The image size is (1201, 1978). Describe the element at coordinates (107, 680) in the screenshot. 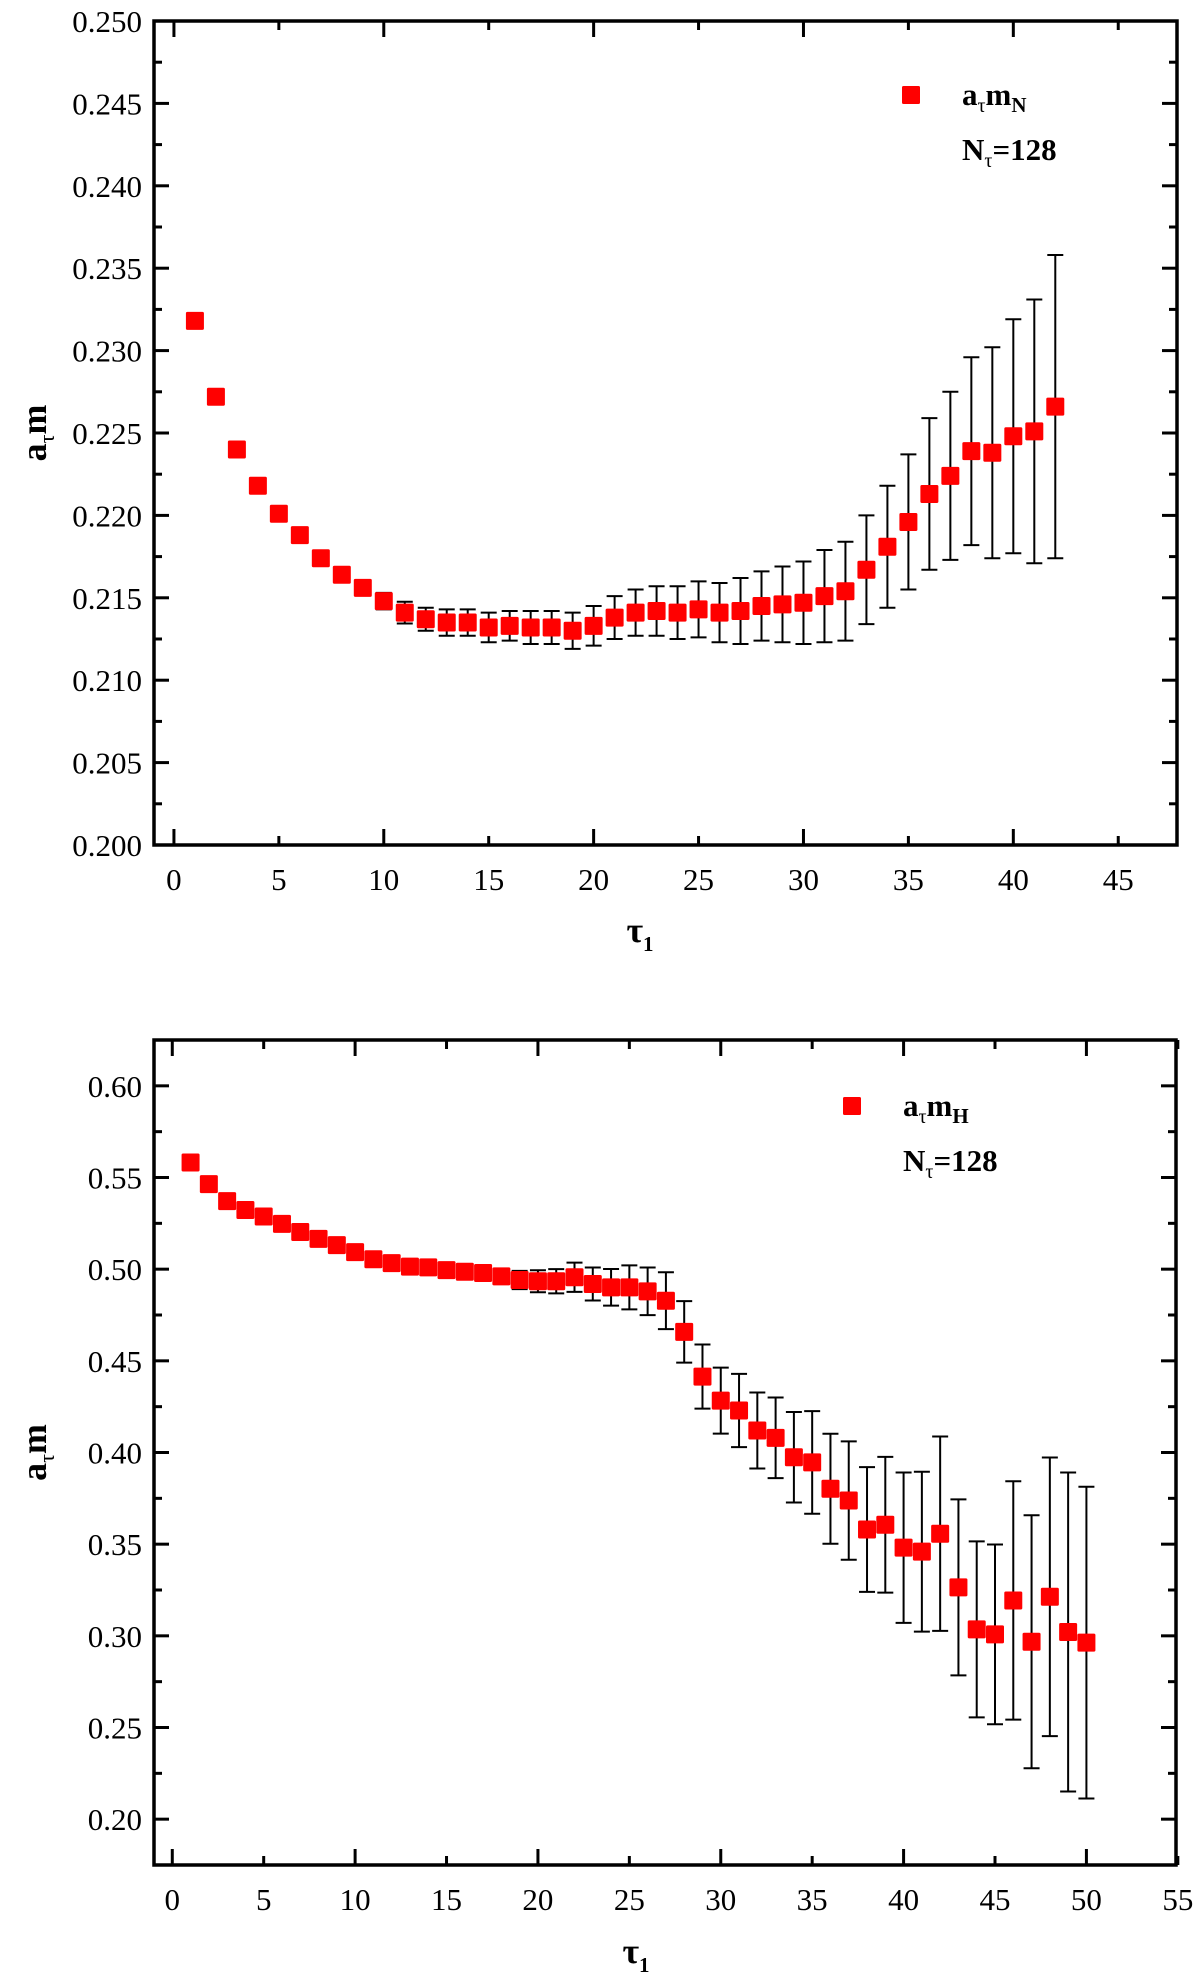

I see `y-tick-label: 0.210` at that location.